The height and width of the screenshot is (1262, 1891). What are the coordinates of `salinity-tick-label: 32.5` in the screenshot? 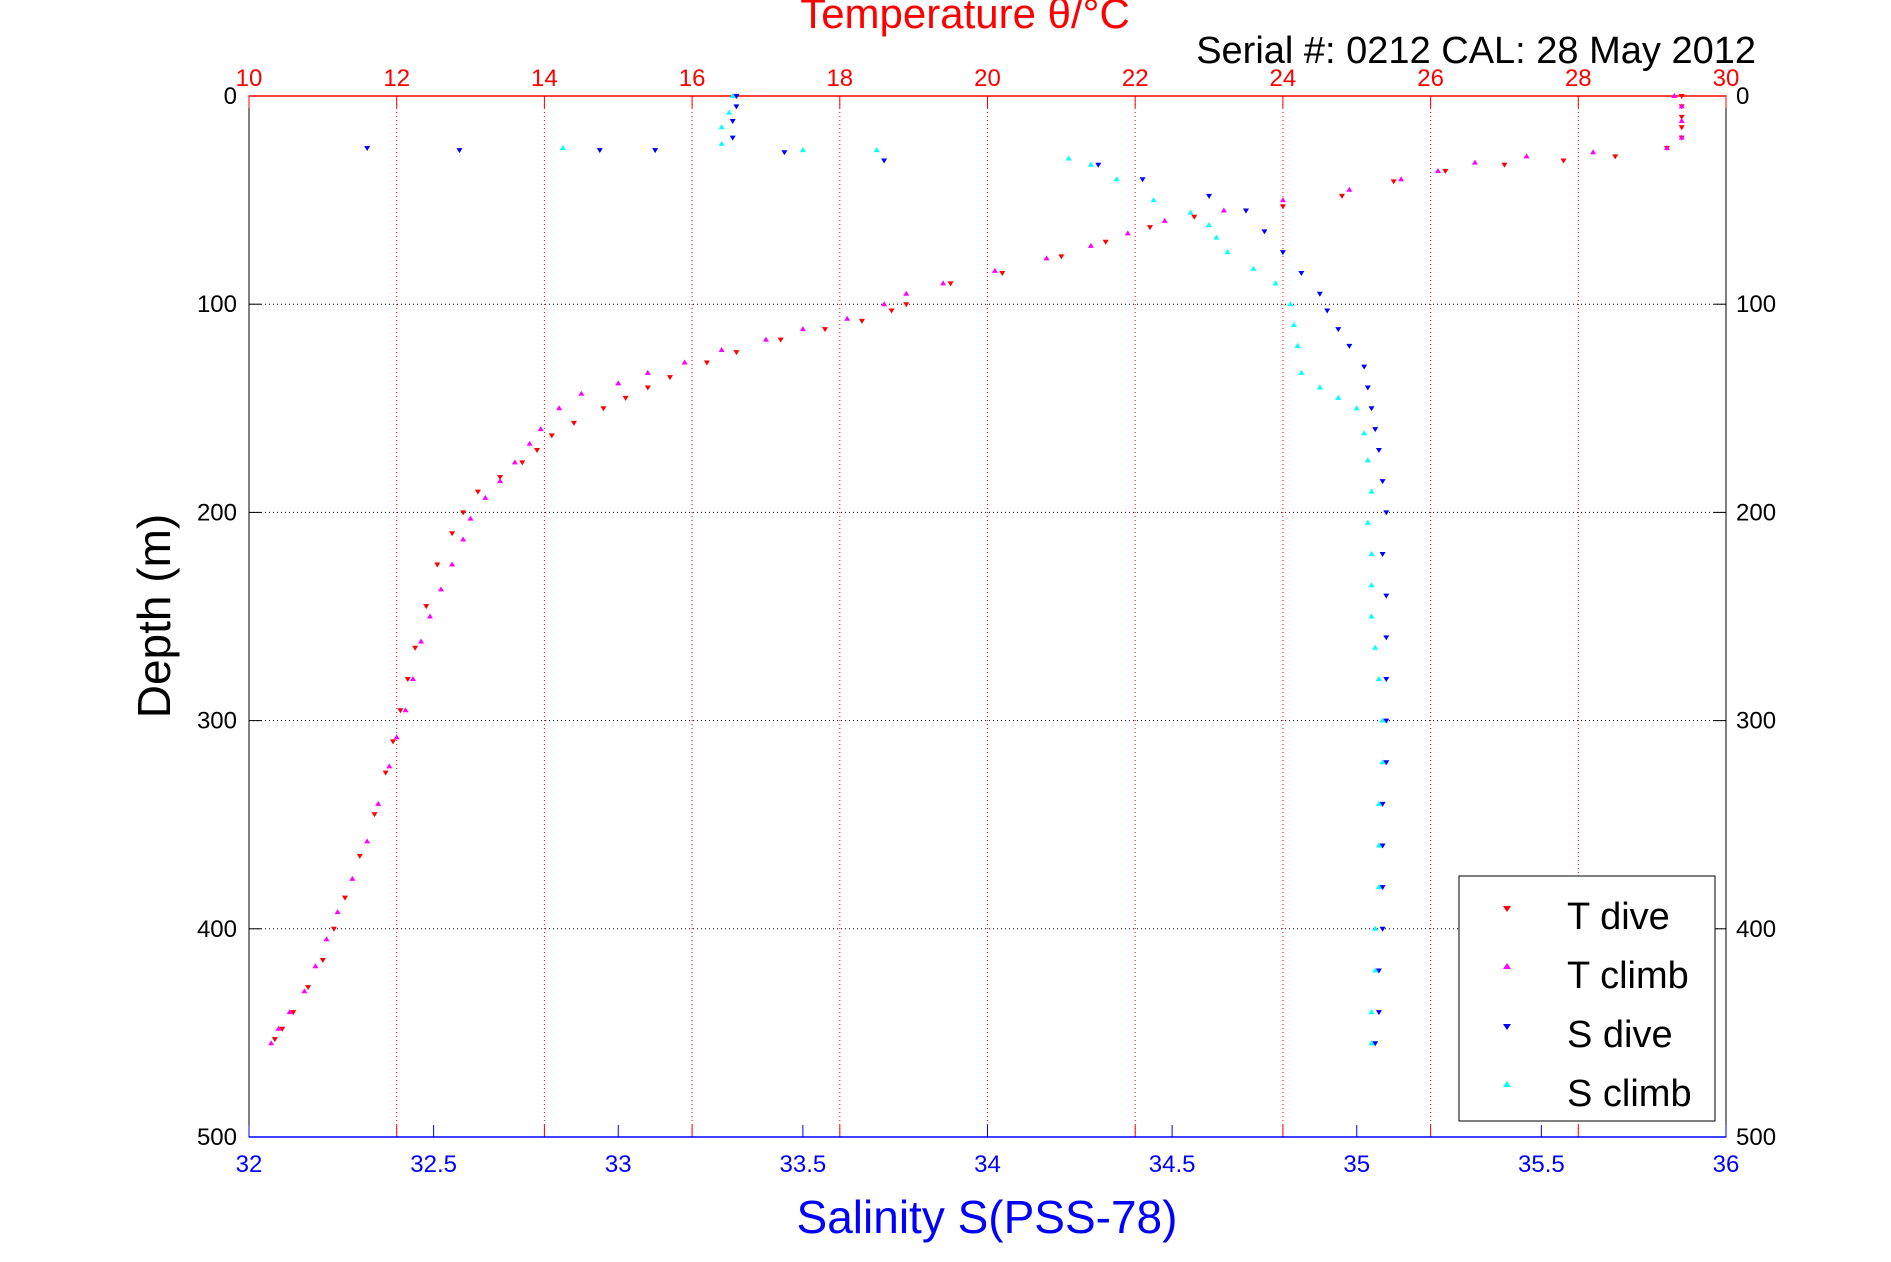 It's located at (433, 1164).